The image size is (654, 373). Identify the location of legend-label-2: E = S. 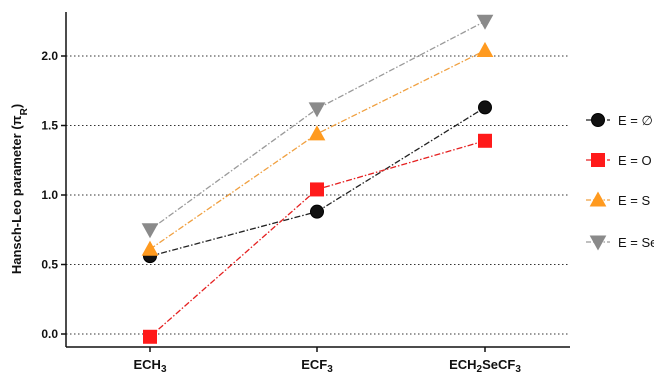
(634, 200).